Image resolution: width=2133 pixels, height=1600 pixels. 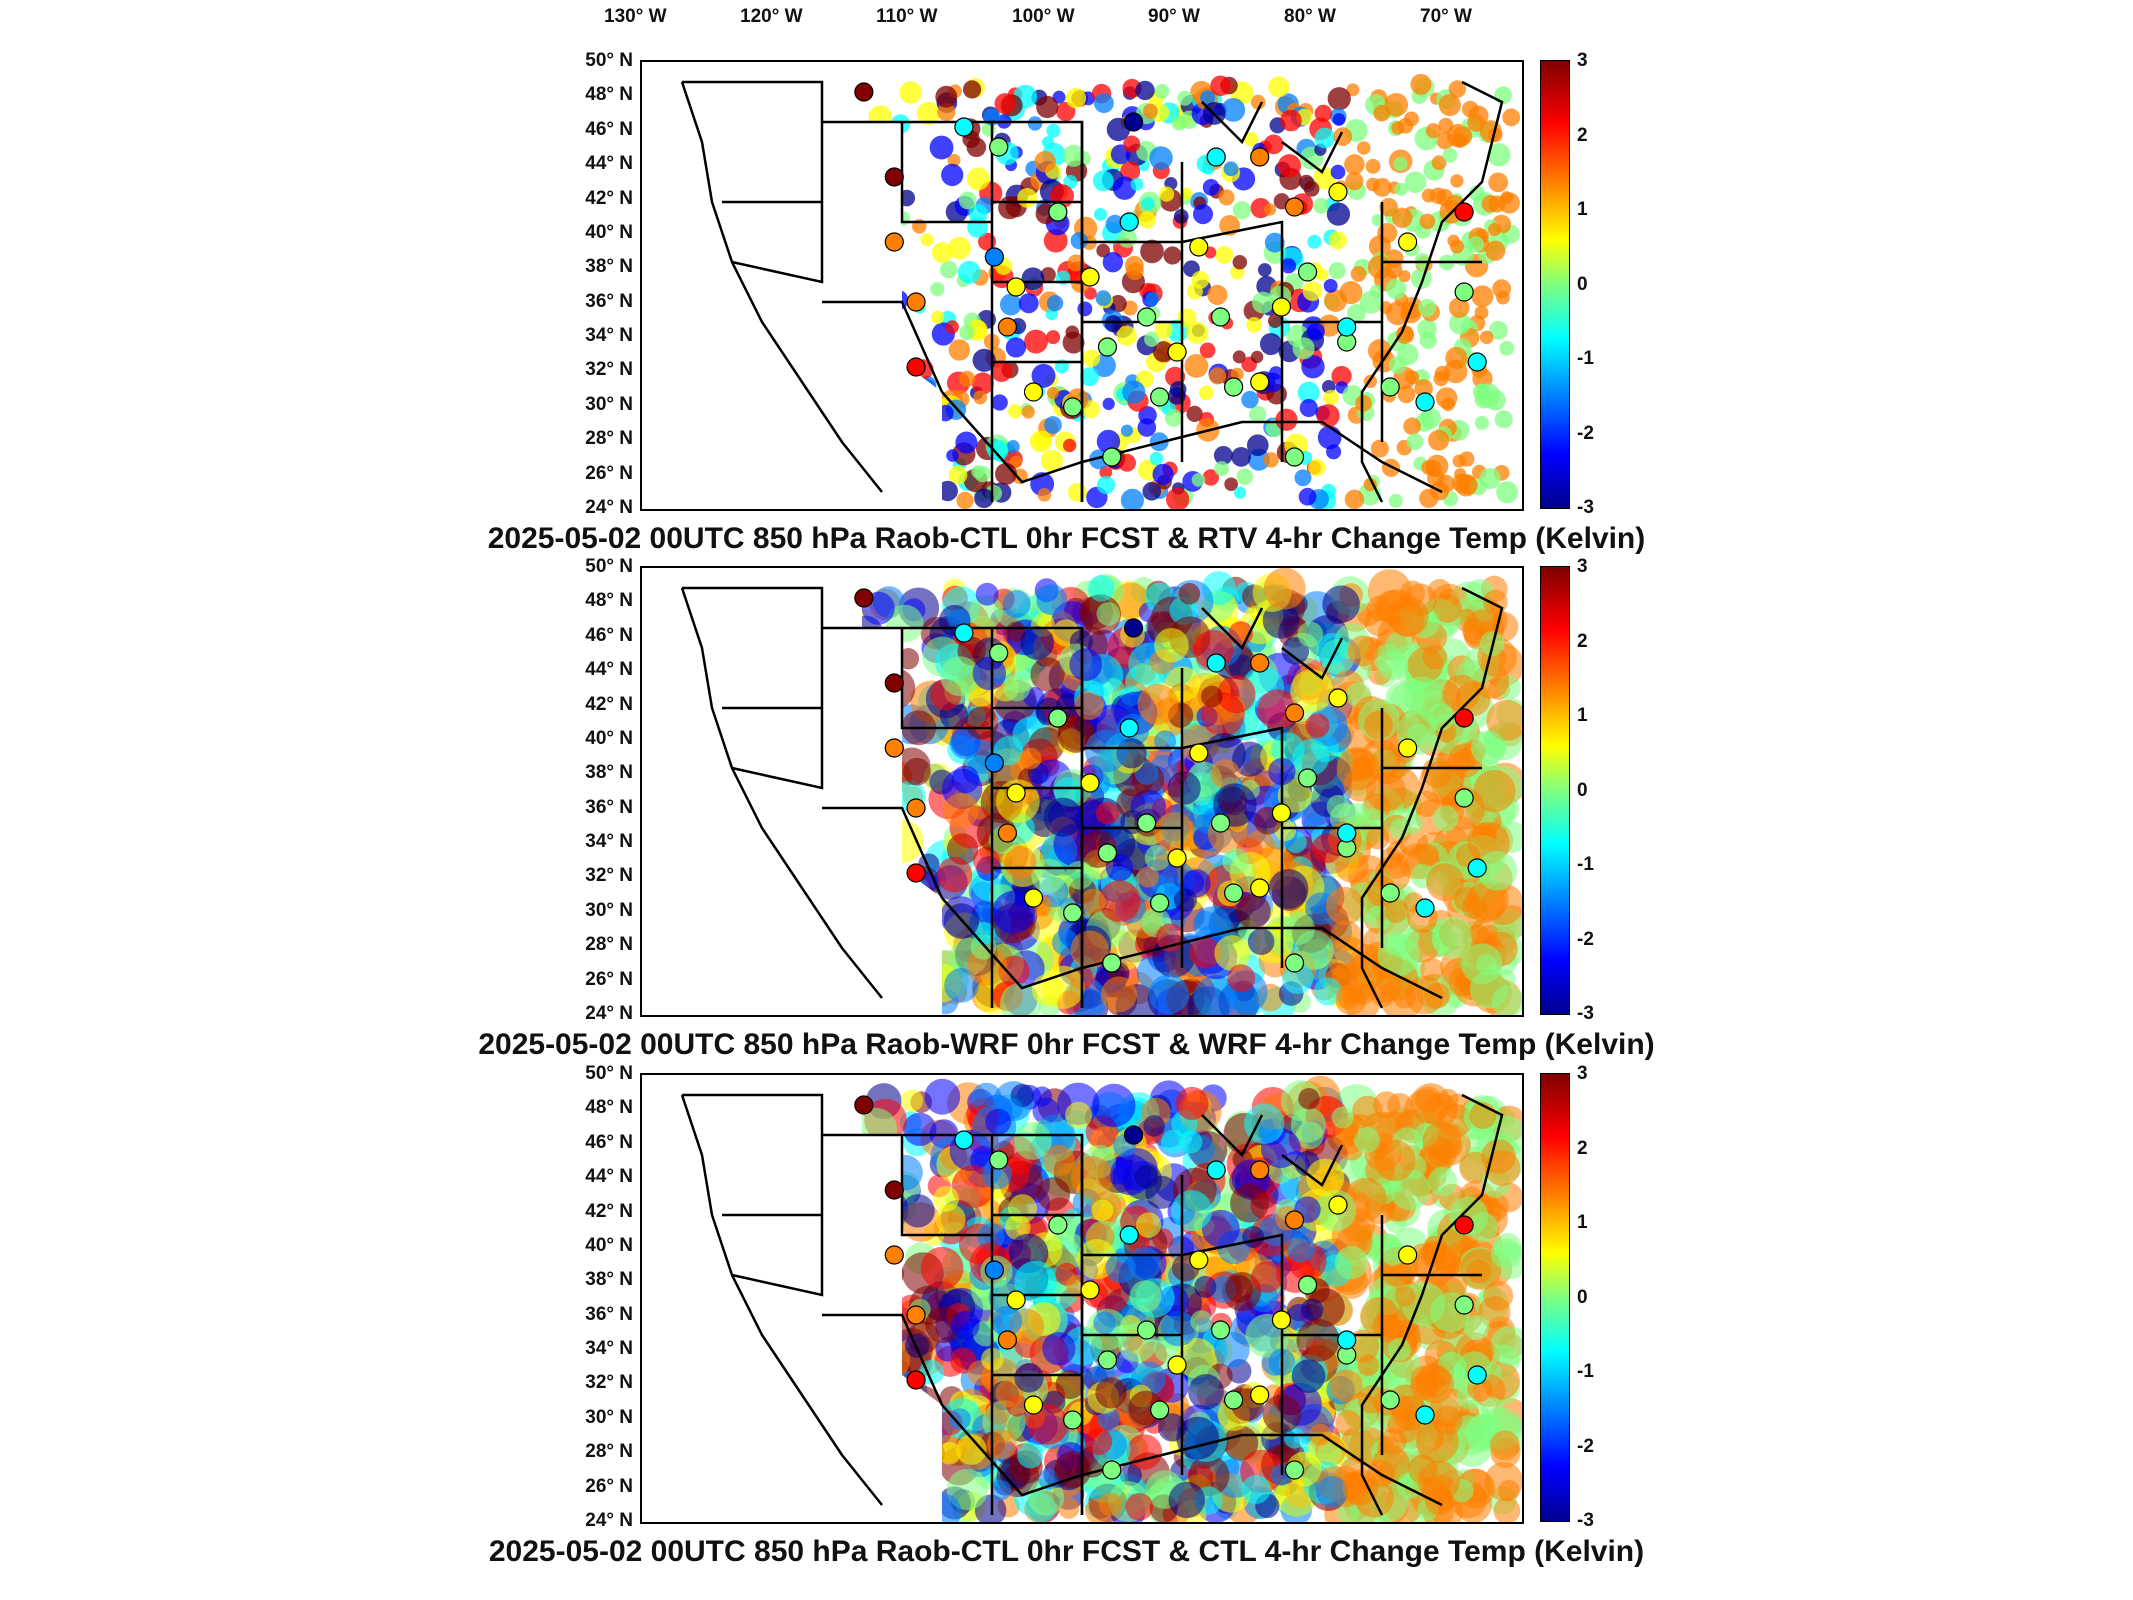 What do you see at coordinates (1582, 1073) in the screenshot?
I see `colorbar-tick: 3` at bounding box center [1582, 1073].